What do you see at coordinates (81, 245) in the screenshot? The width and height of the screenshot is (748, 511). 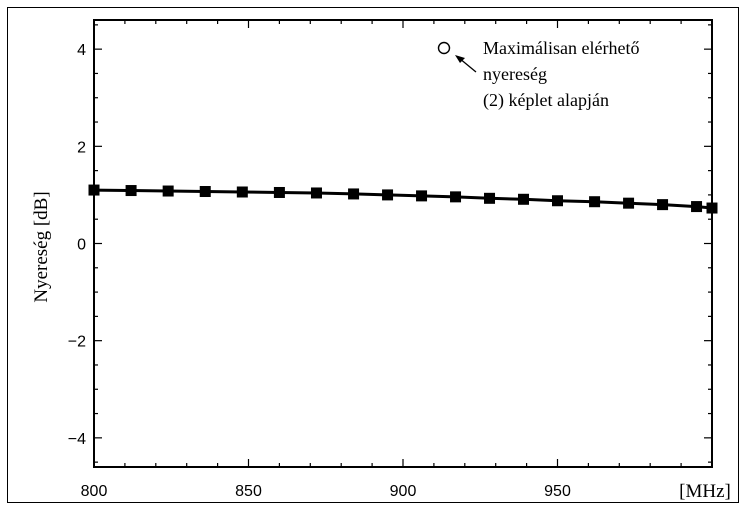 I see `y-tick-label: 0` at bounding box center [81, 245].